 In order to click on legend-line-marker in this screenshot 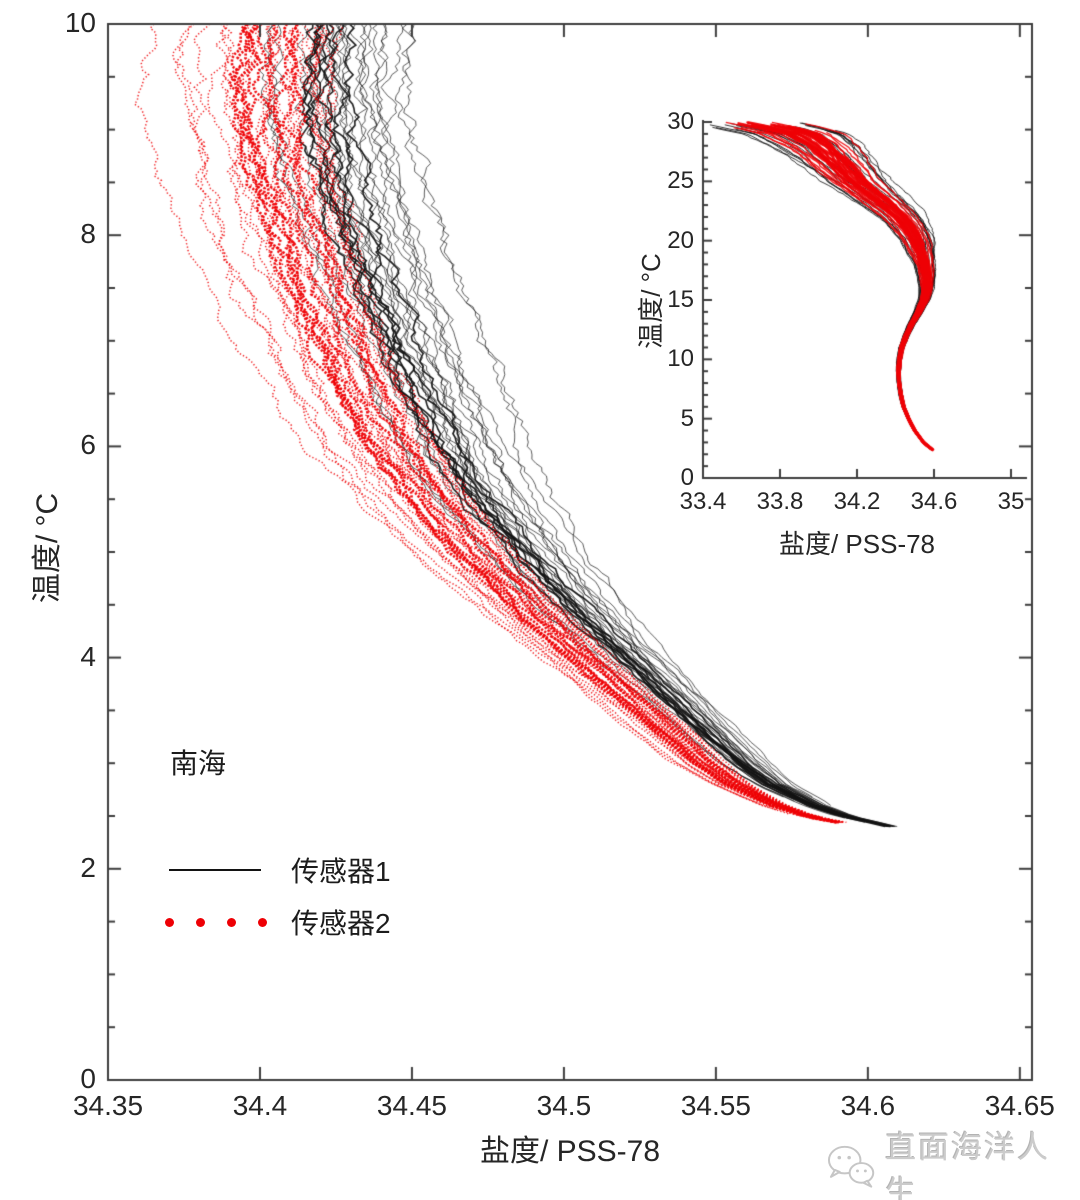, I will do `click(213, 870)`.